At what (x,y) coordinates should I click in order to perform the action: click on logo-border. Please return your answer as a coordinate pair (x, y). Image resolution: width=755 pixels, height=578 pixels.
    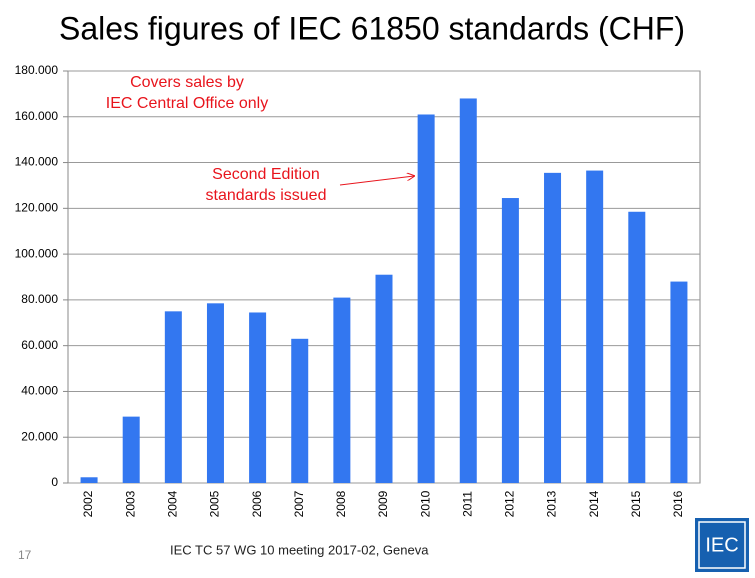
    Looking at the image, I should click on (722, 545).